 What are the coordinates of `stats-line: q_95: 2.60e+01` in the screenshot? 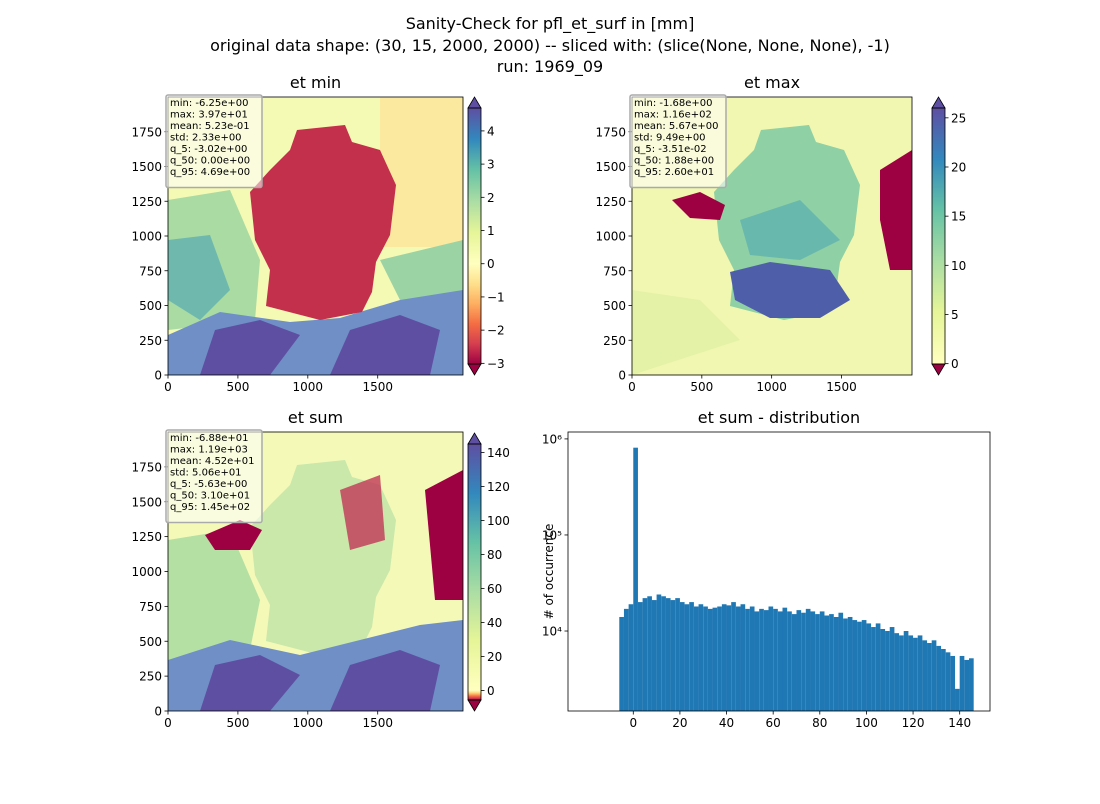 It's located at (674, 172).